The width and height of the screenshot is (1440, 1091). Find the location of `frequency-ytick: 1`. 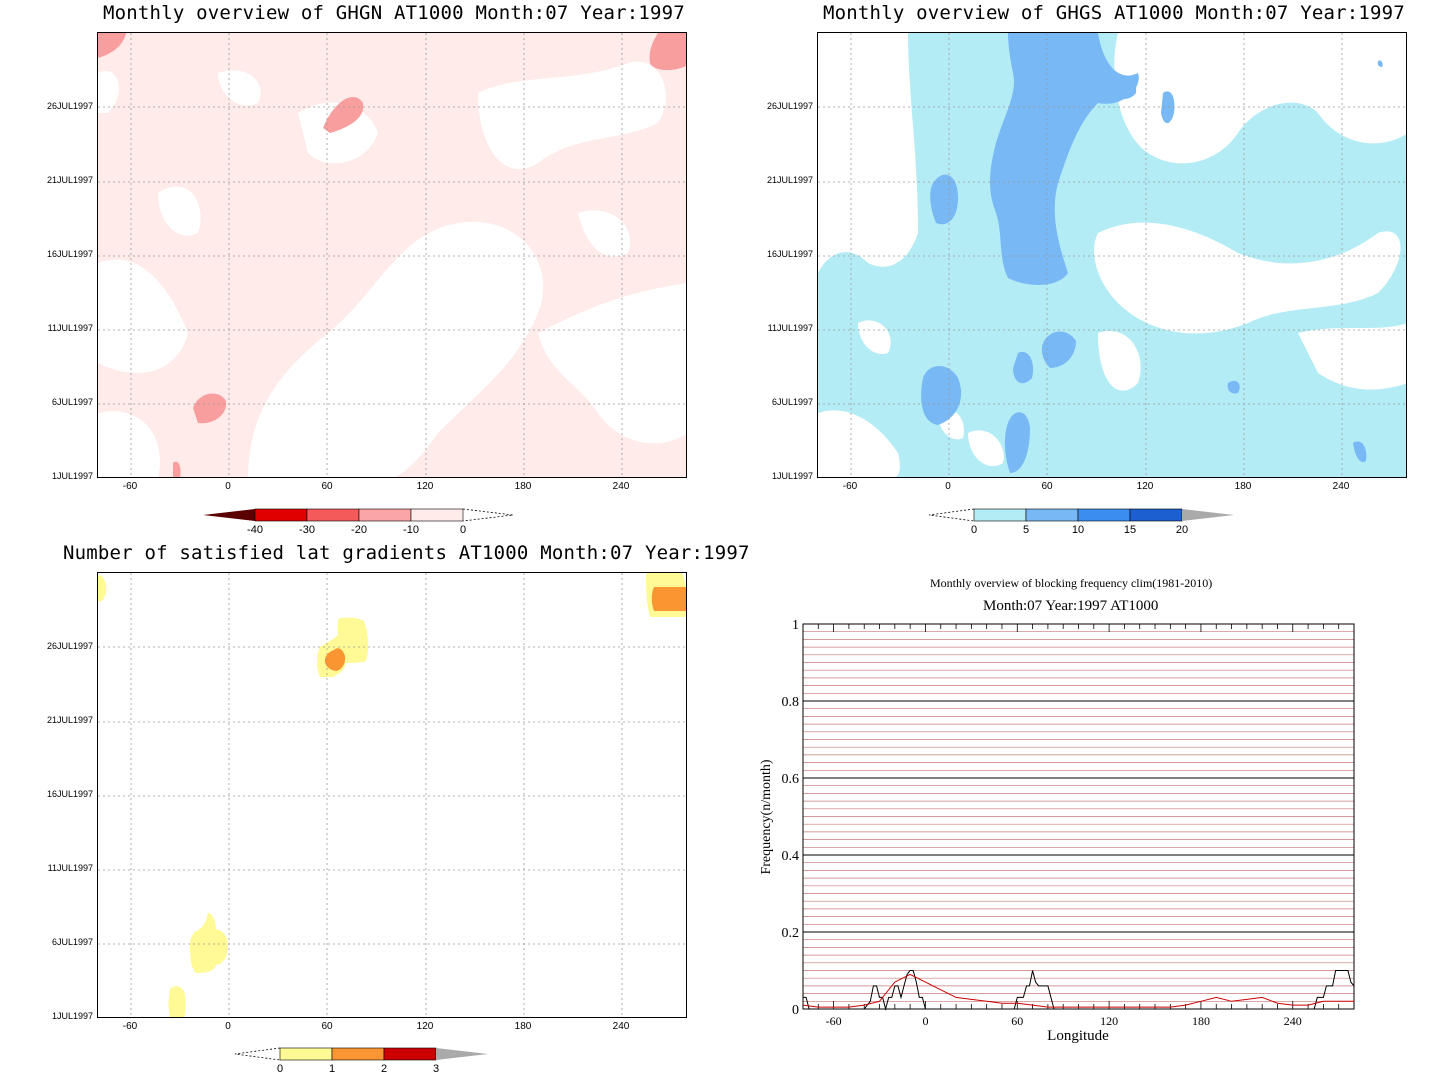

frequency-ytick: 1 is located at coordinates (795, 625).